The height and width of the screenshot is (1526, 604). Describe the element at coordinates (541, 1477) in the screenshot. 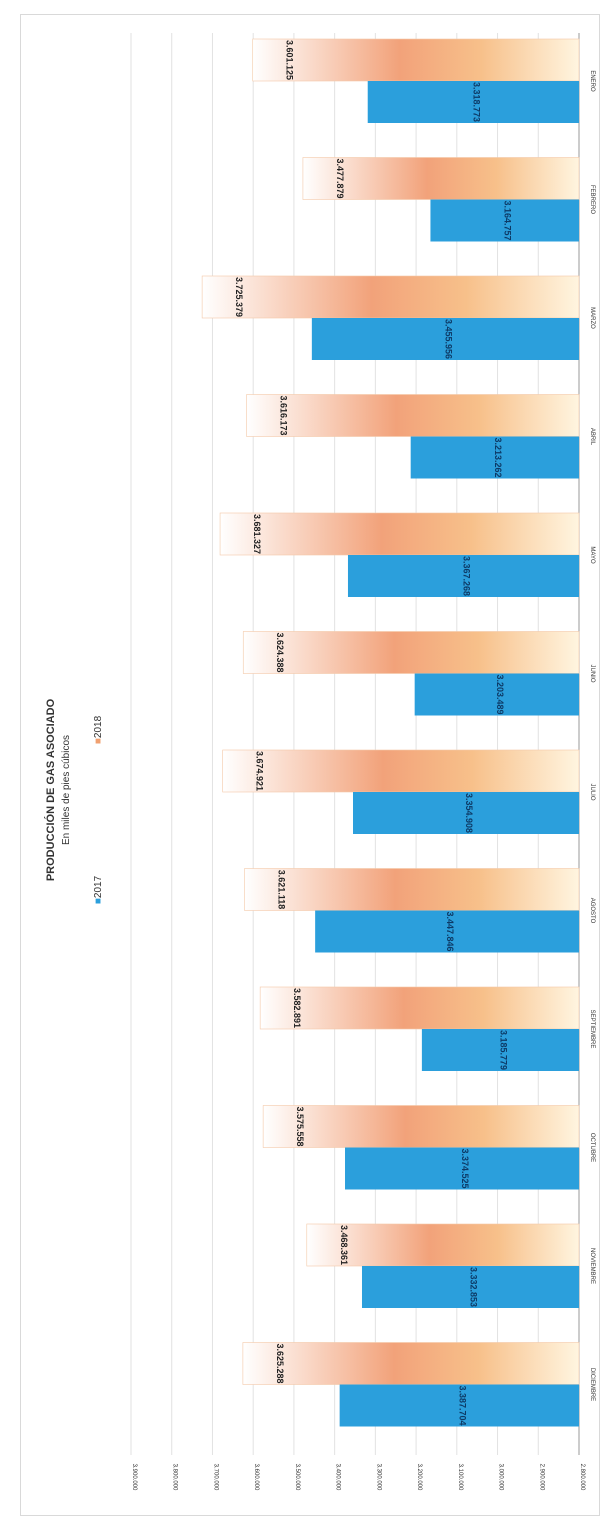

I see `y-tick-label: 2.900.000` at that location.